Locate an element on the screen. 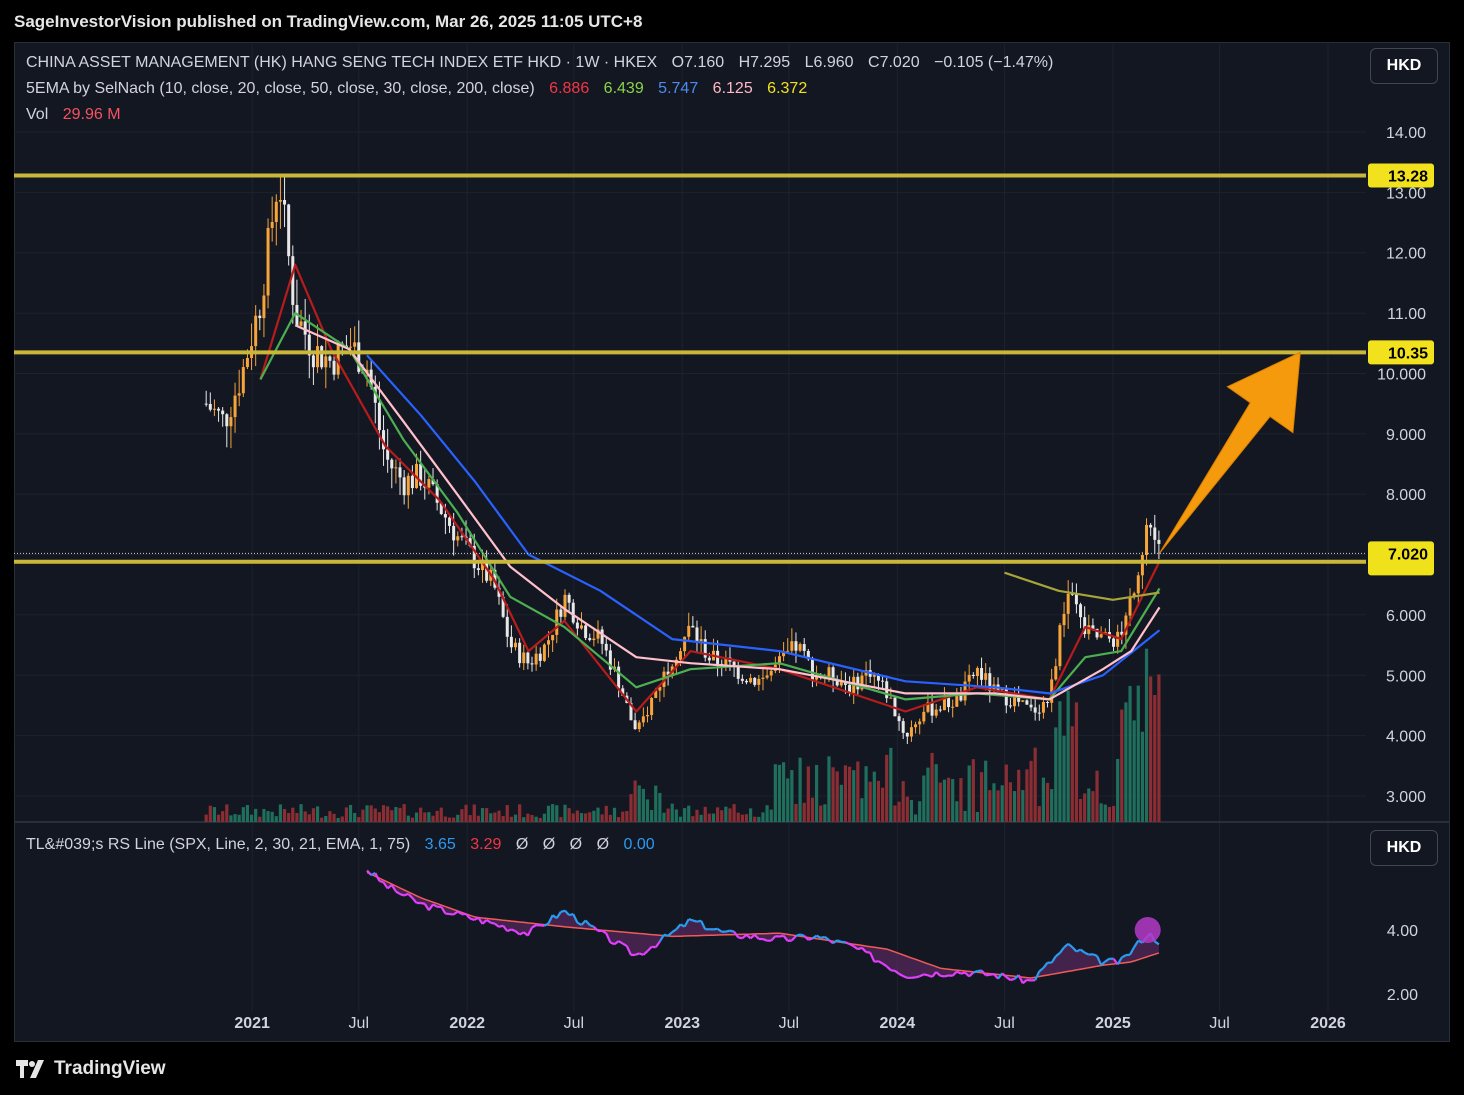 The image size is (1464, 1095). currency-button-rs: HKD is located at coordinates (1404, 848).